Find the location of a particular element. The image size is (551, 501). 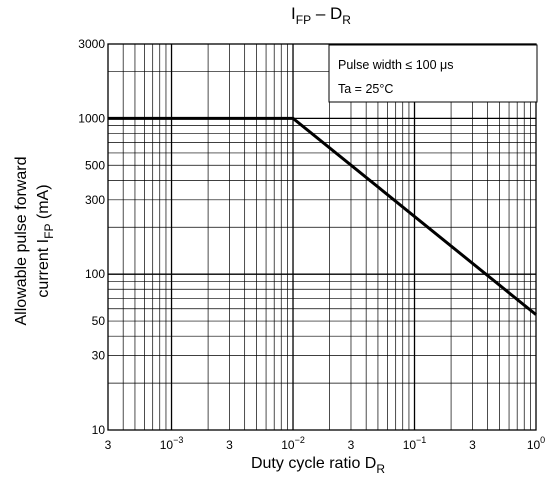

y-axis-label: Allowable pulse forward current IFP (mA) is located at coordinates (34, 241).